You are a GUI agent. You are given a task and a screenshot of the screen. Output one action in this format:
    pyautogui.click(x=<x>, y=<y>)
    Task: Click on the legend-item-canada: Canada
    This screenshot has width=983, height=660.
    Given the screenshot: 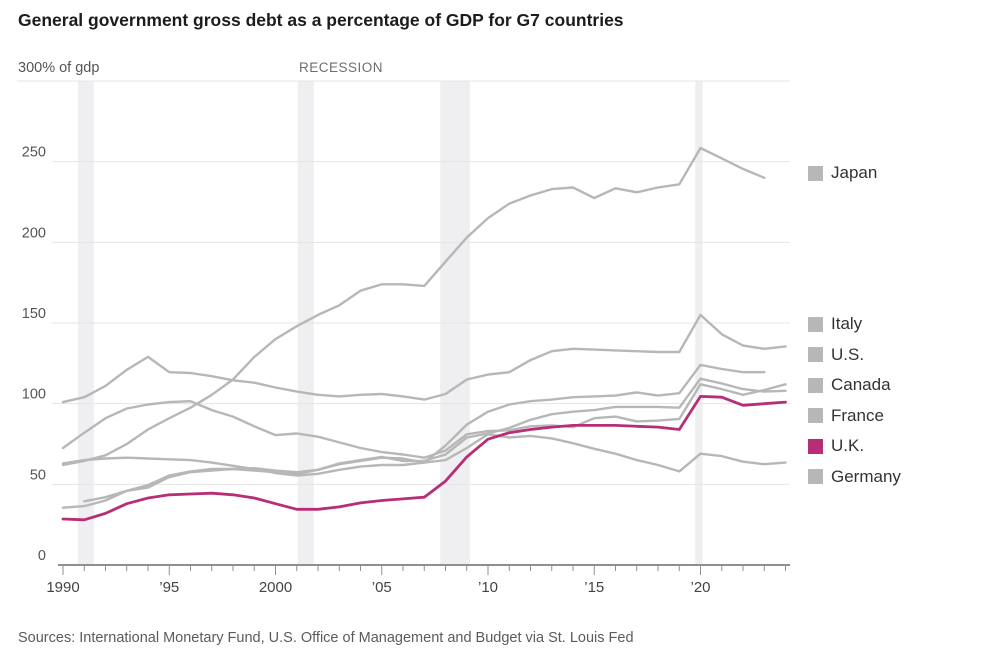 What is the action you would take?
    pyautogui.click(x=849, y=385)
    